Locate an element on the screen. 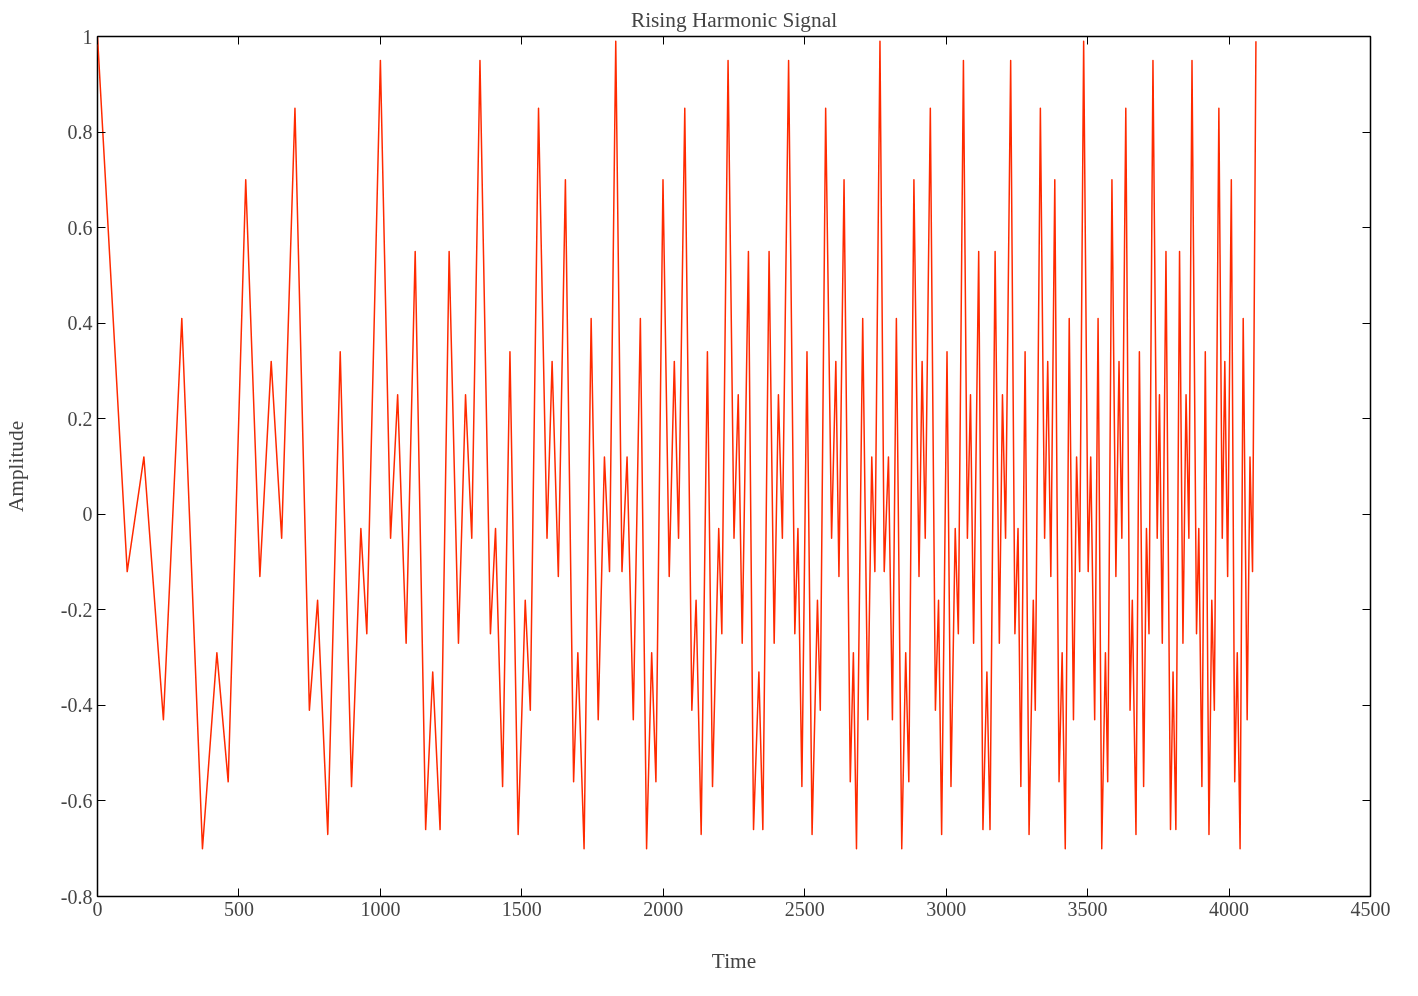 This screenshot has width=1418, height=996. chart-title: Rising Harmonic Signal is located at coordinates (734, 19).